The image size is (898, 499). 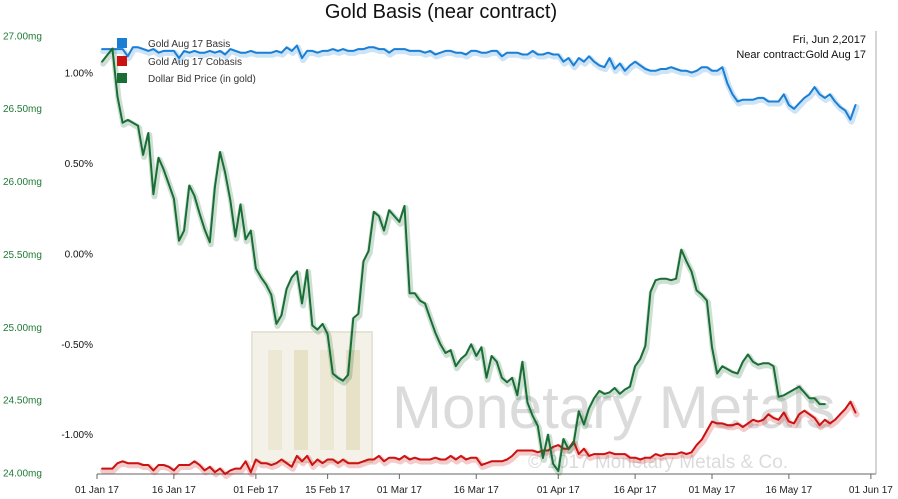 What do you see at coordinates (122, 43) in the screenshot?
I see `legend-swatch-basis` at bounding box center [122, 43].